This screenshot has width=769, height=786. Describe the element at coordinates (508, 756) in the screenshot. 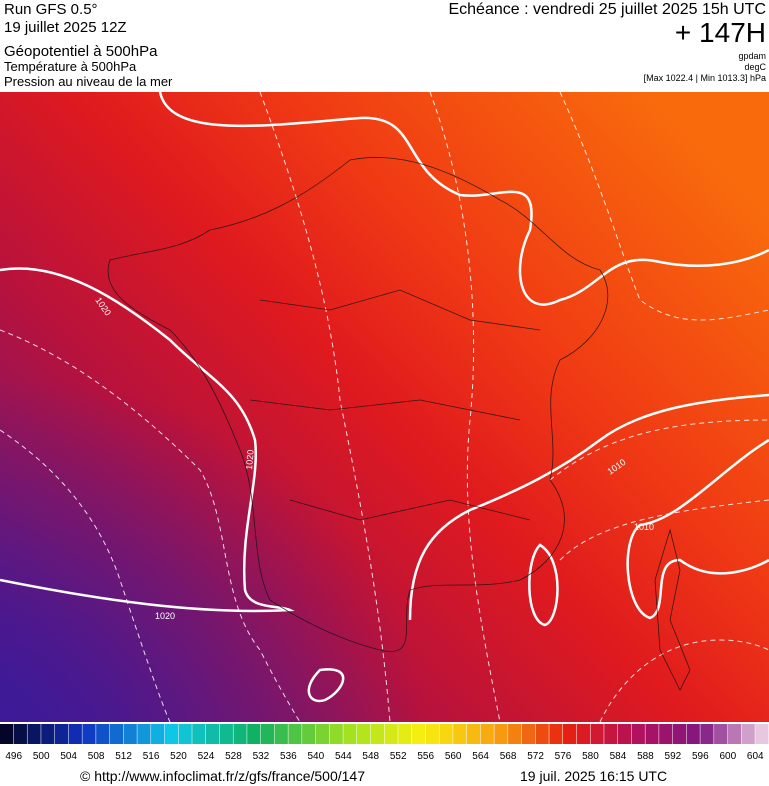

I see `colorbar-label: 568` at that location.